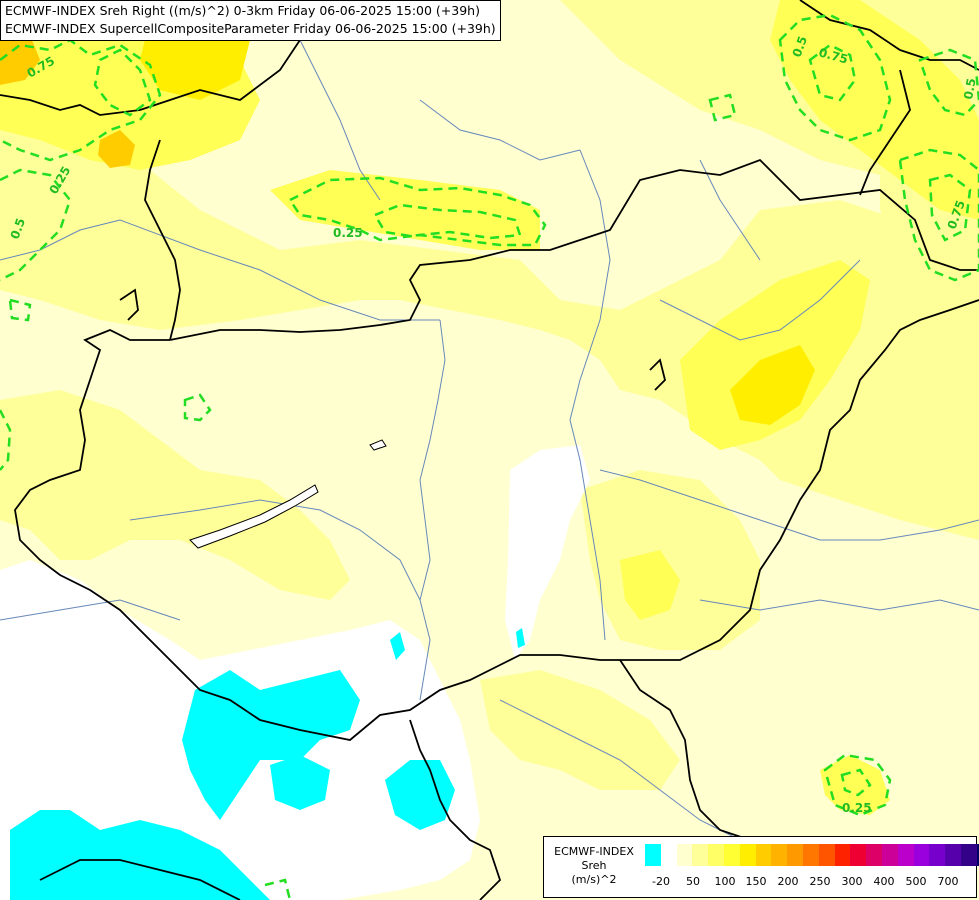  I want to click on legend-title-line: ECMWF-INDEX, so click(594, 851).